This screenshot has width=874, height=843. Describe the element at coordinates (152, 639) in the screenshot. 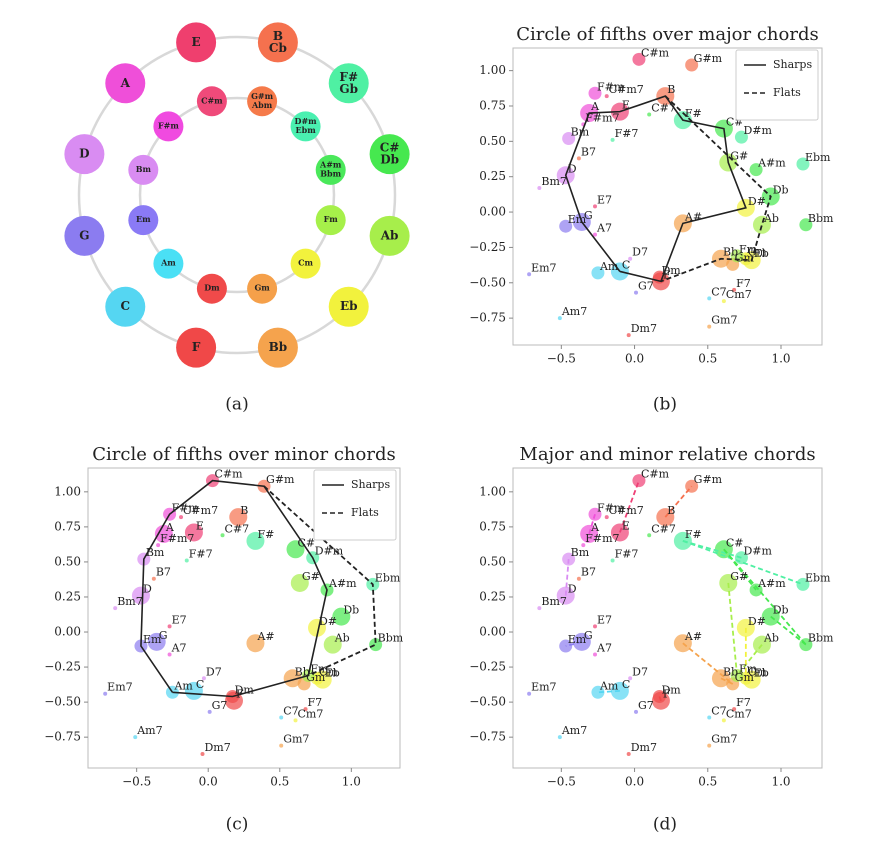

I see `chord-label: Em` at that location.